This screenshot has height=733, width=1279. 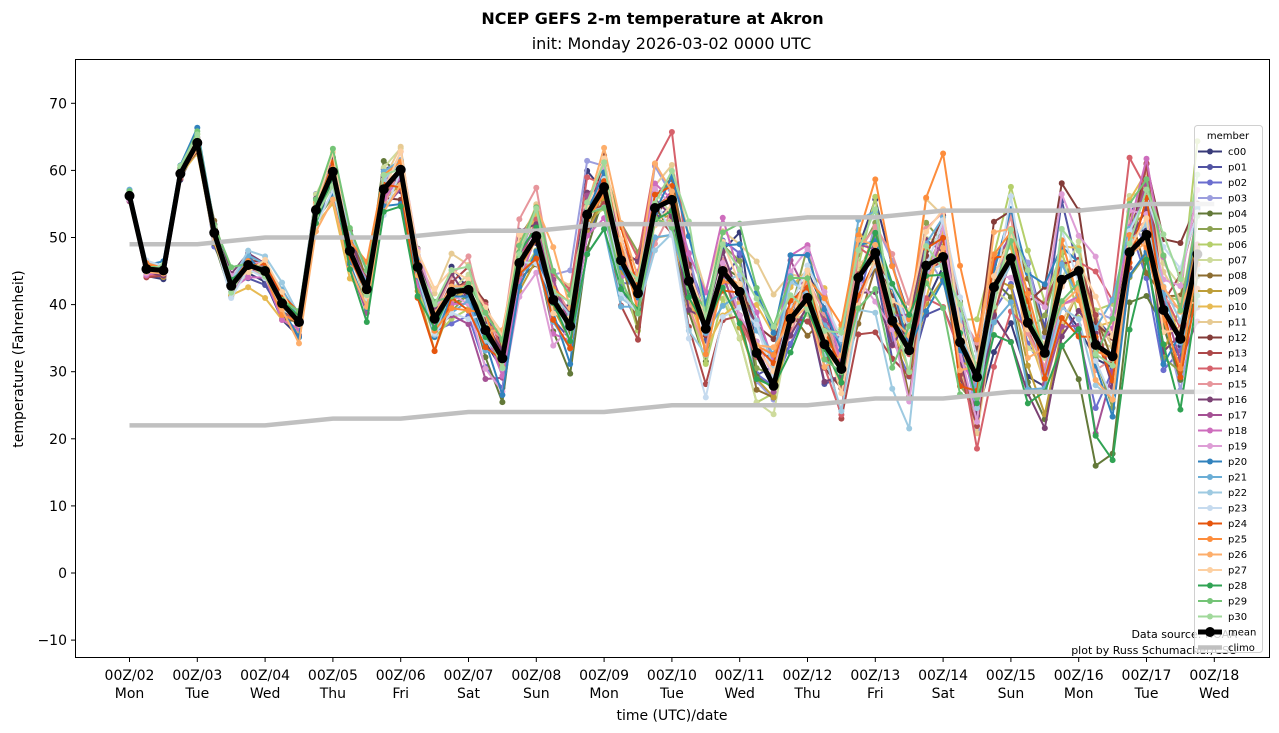 What do you see at coordinates (1237, 400) in the screenshot?
I see `legend-label: p16` at bounding box center [1237, 400].